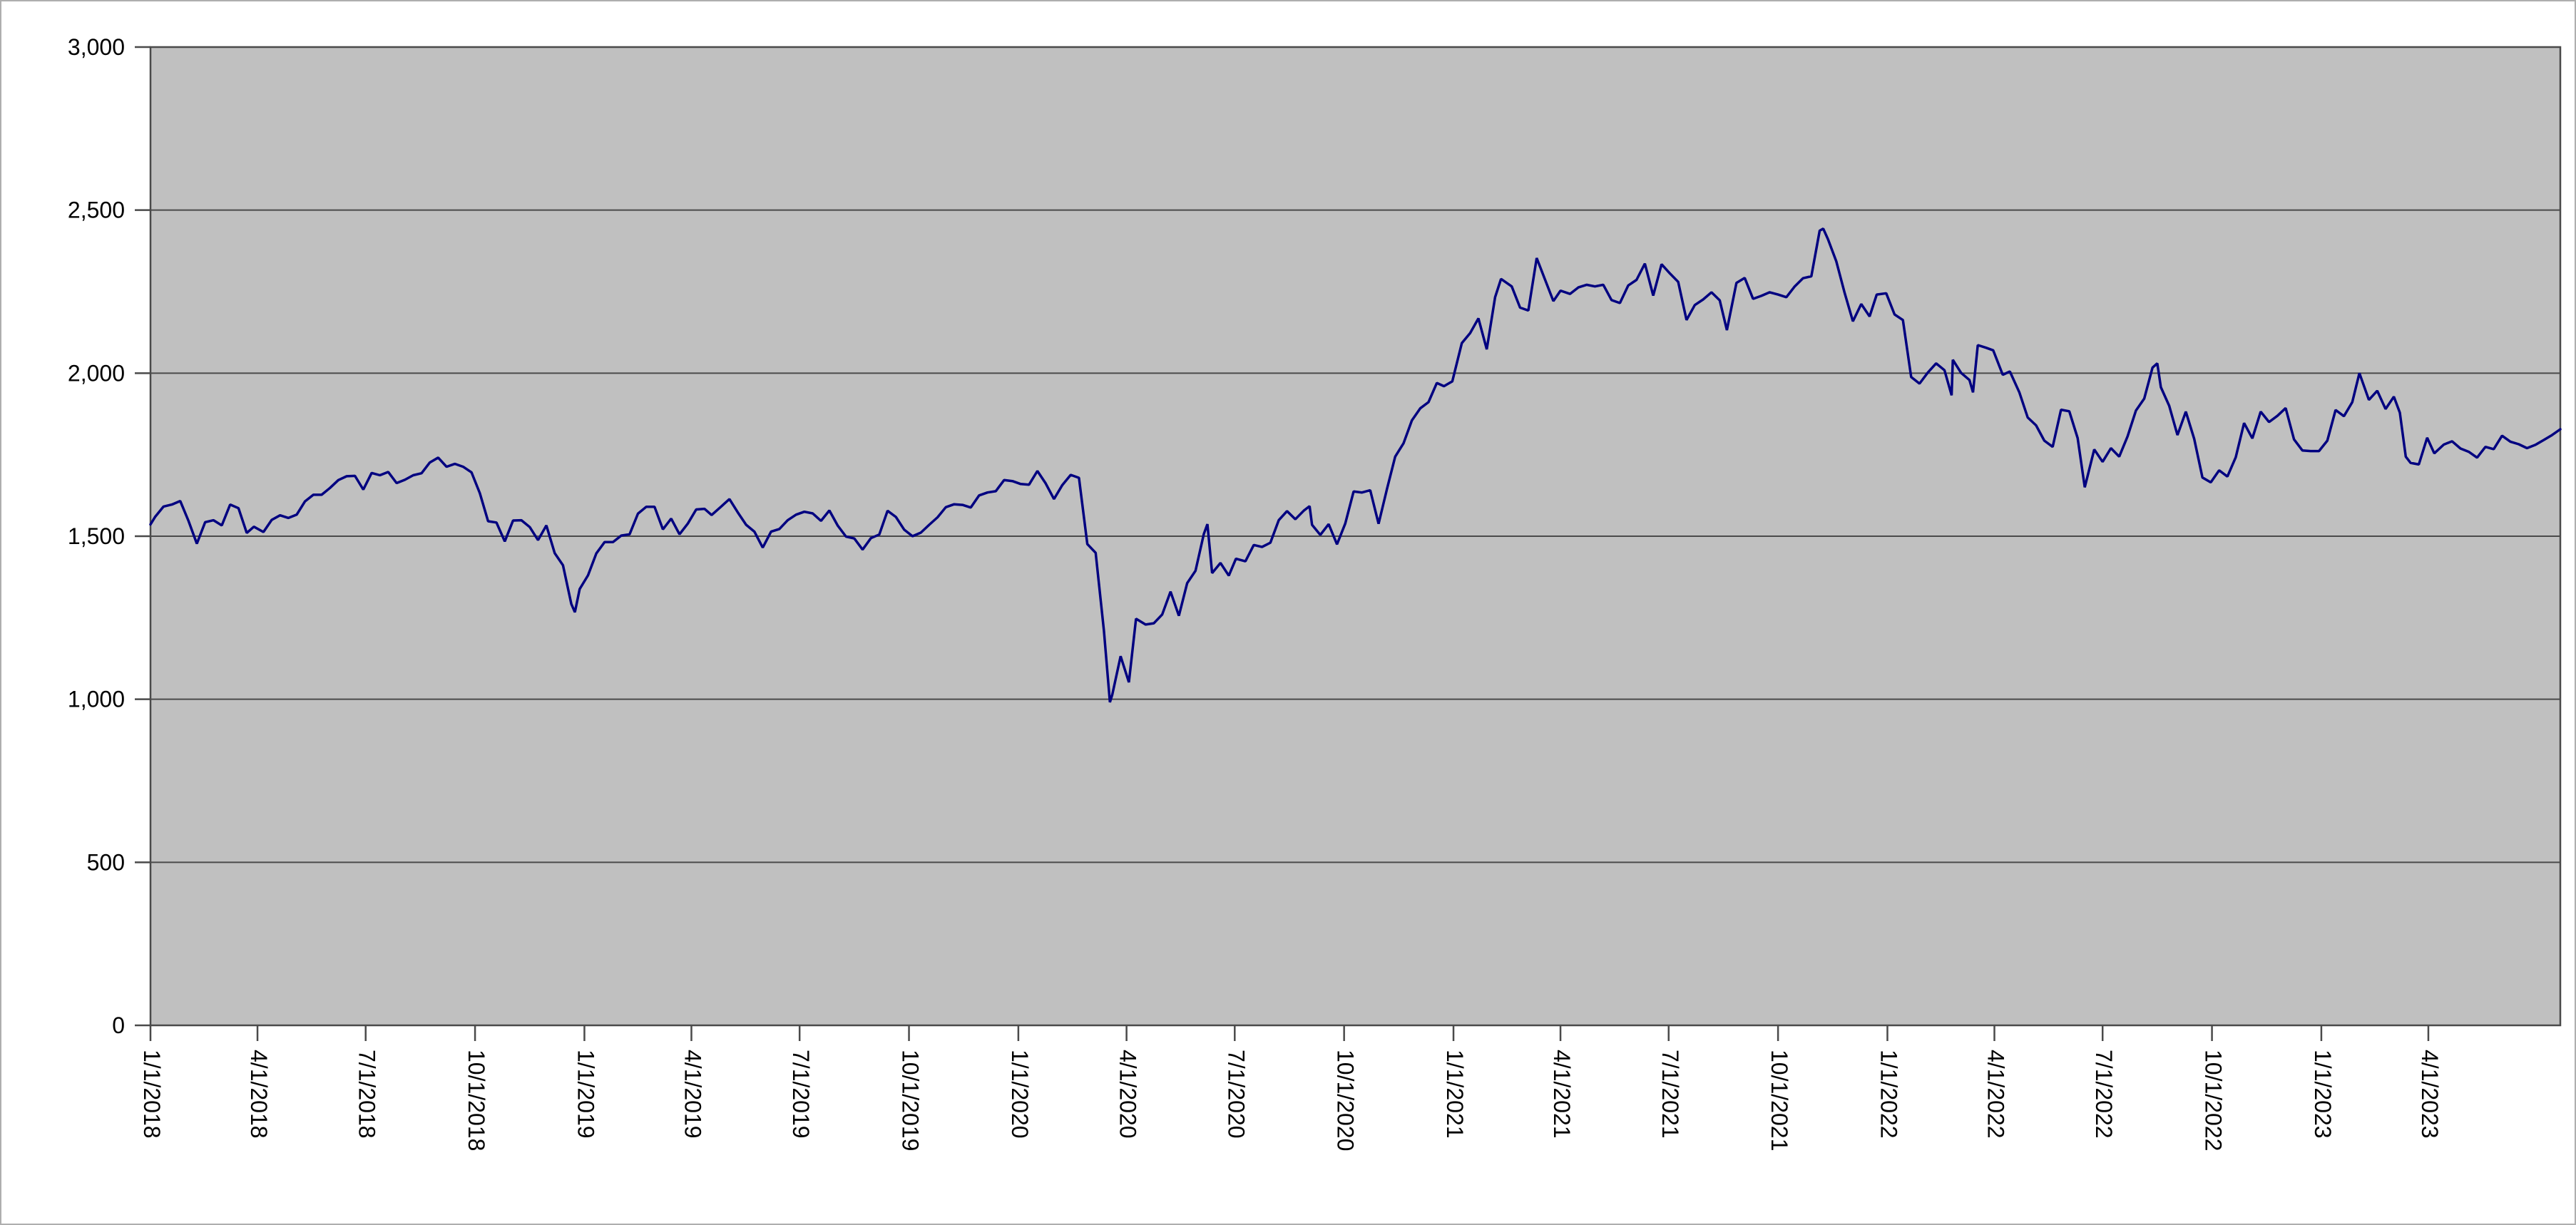  I want to click on x-tick-label: 4/1/2022, so click(1996, 1094).